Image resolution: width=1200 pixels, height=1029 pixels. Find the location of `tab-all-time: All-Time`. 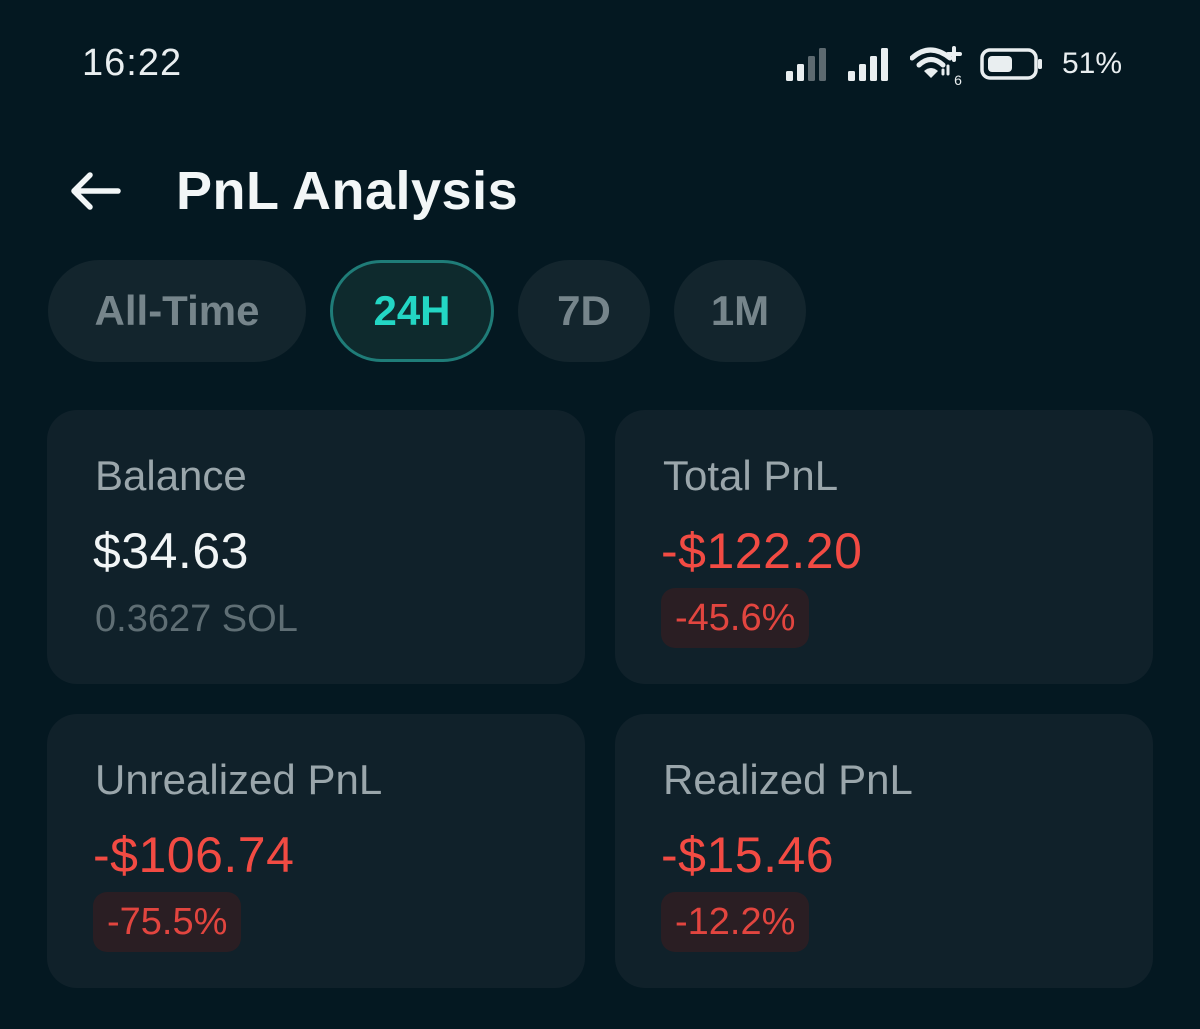

tab-all-time: All-Time is located at coordinates (177, 311).